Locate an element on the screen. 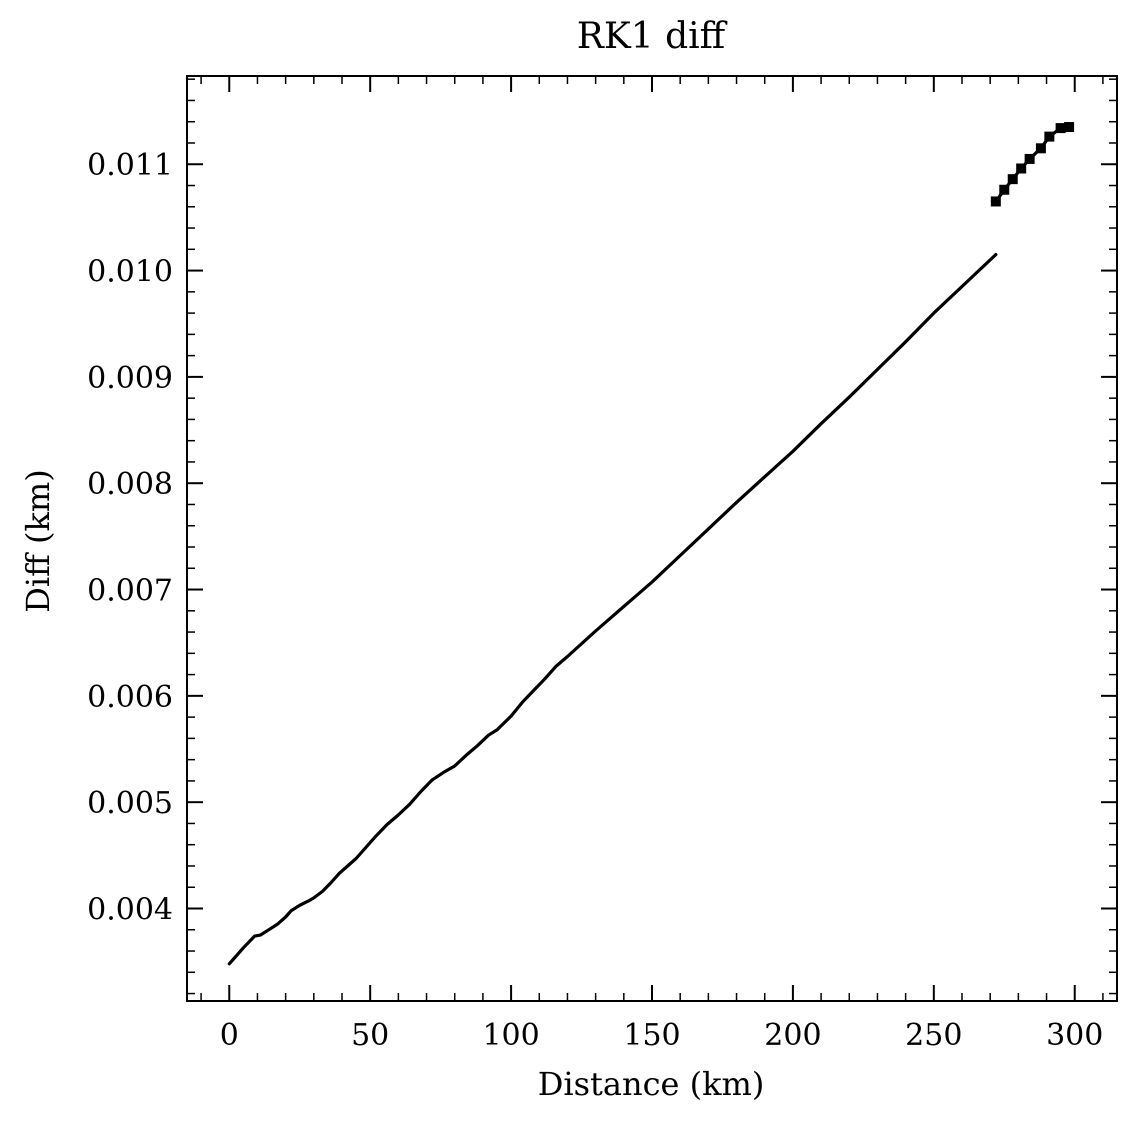  y-tick-label: 0.009 is located at coordinates (130, 378).